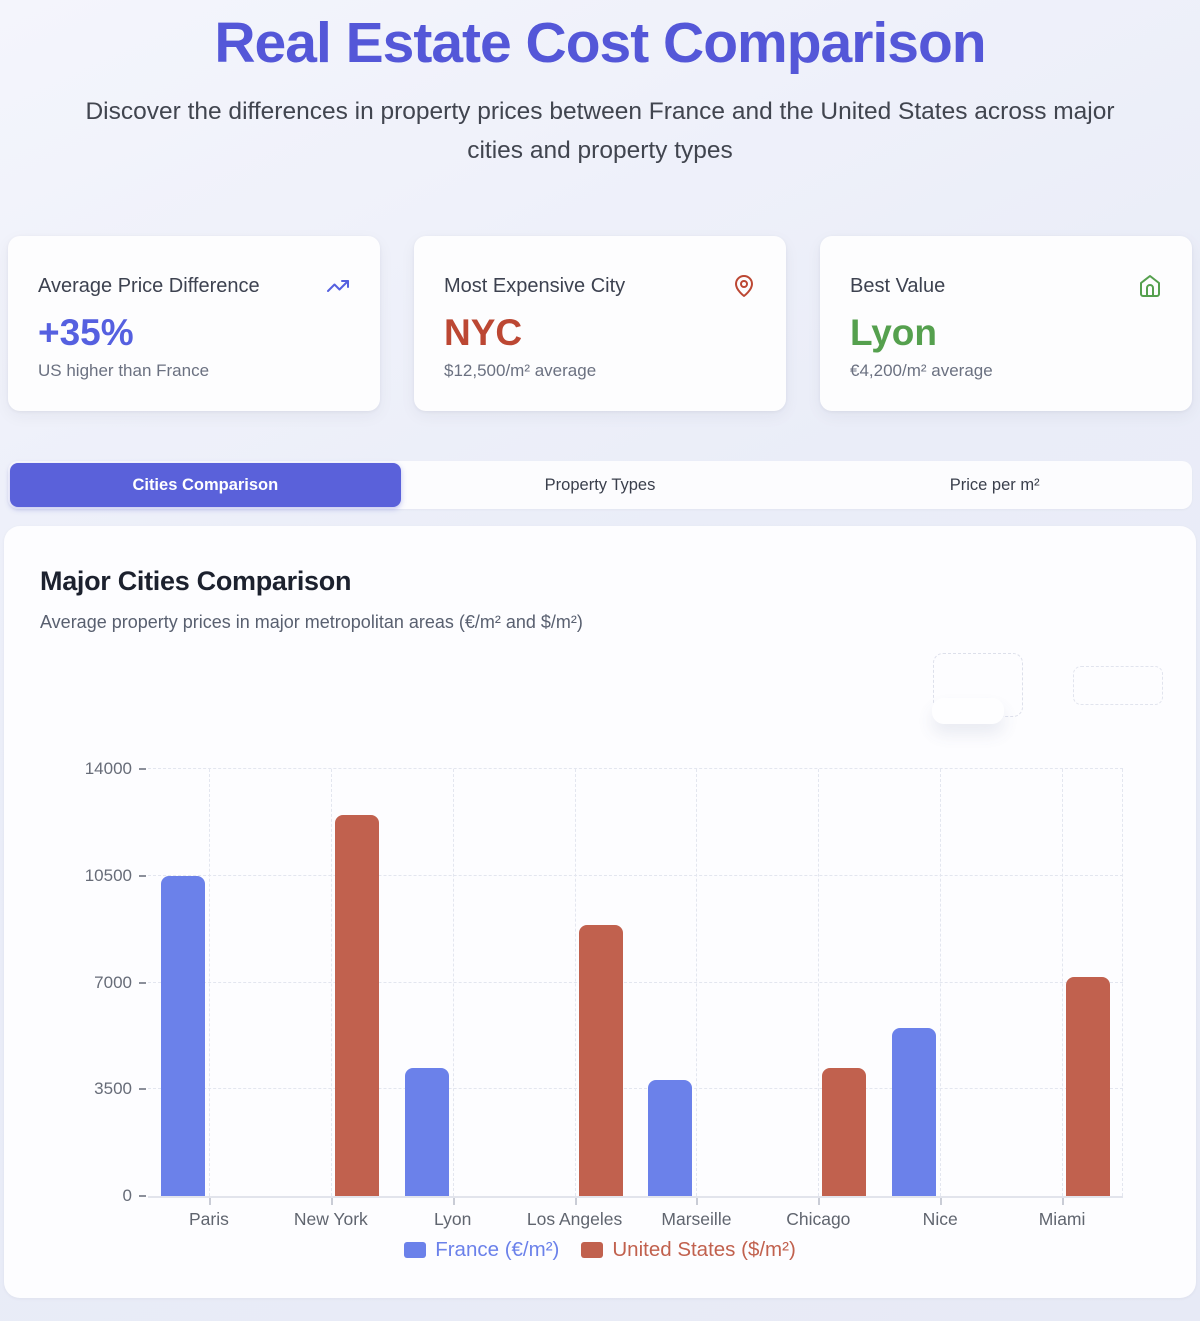  I want to click on x-axis-label: Marseille, so click(696, 1219).